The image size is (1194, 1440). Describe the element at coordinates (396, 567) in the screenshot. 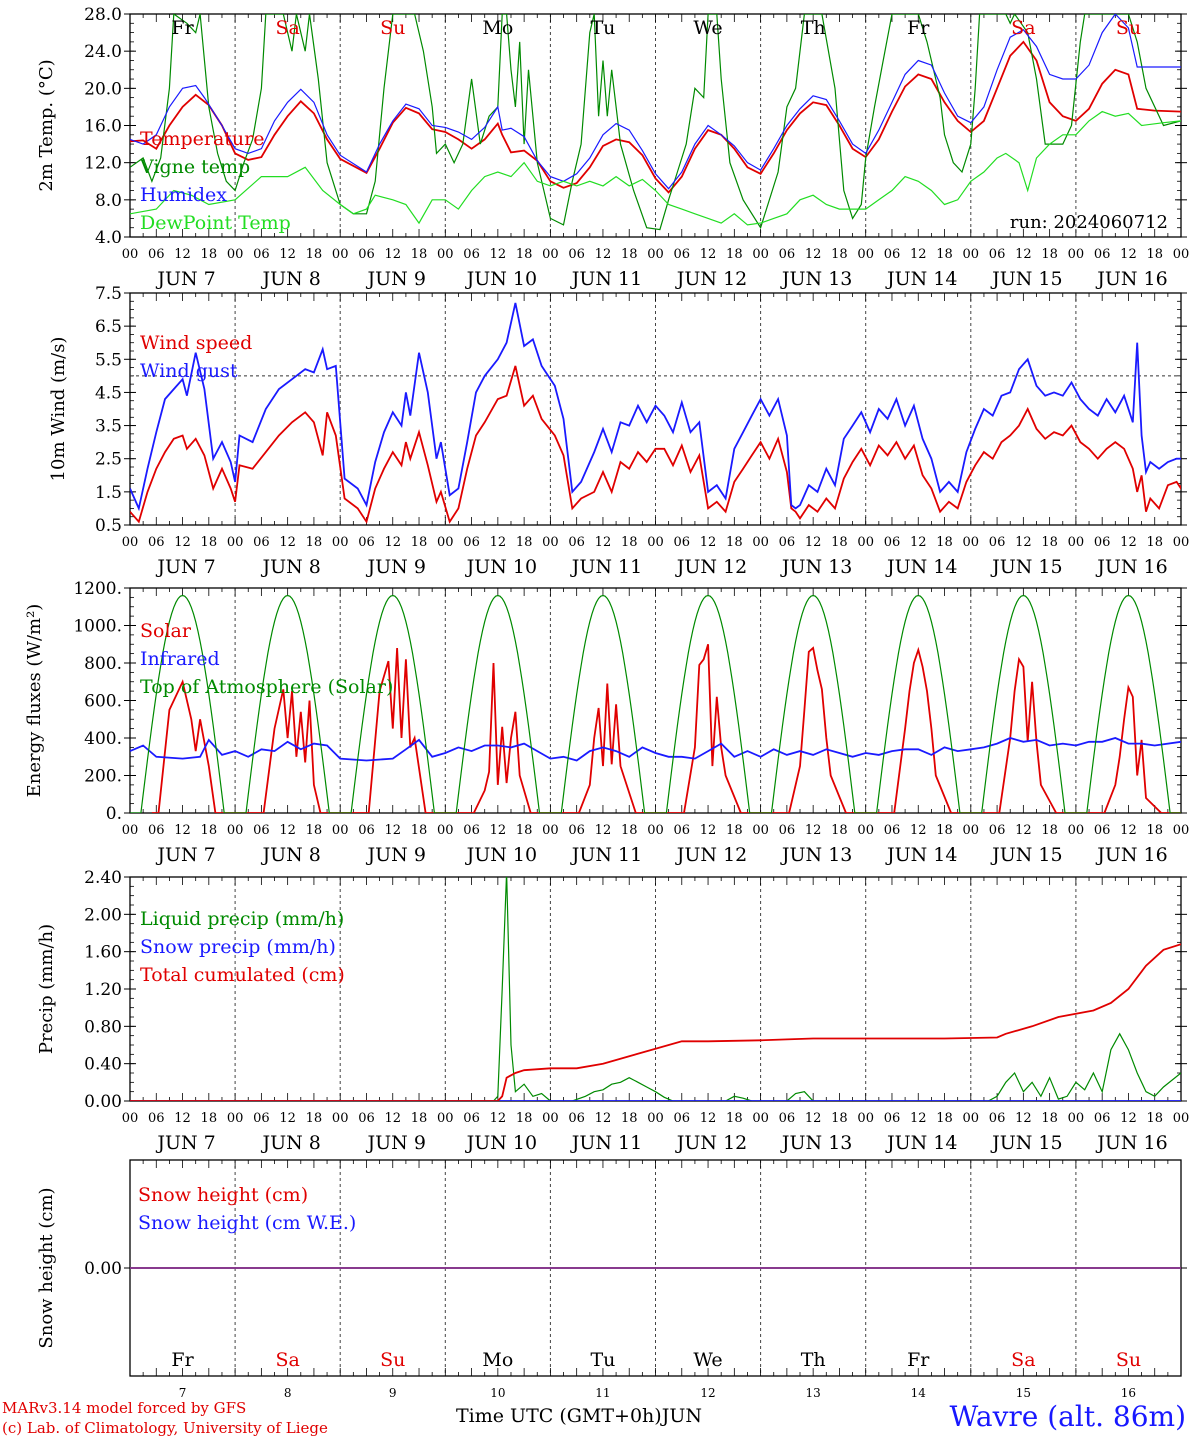

I see `date-label: JUN 9` at that location.